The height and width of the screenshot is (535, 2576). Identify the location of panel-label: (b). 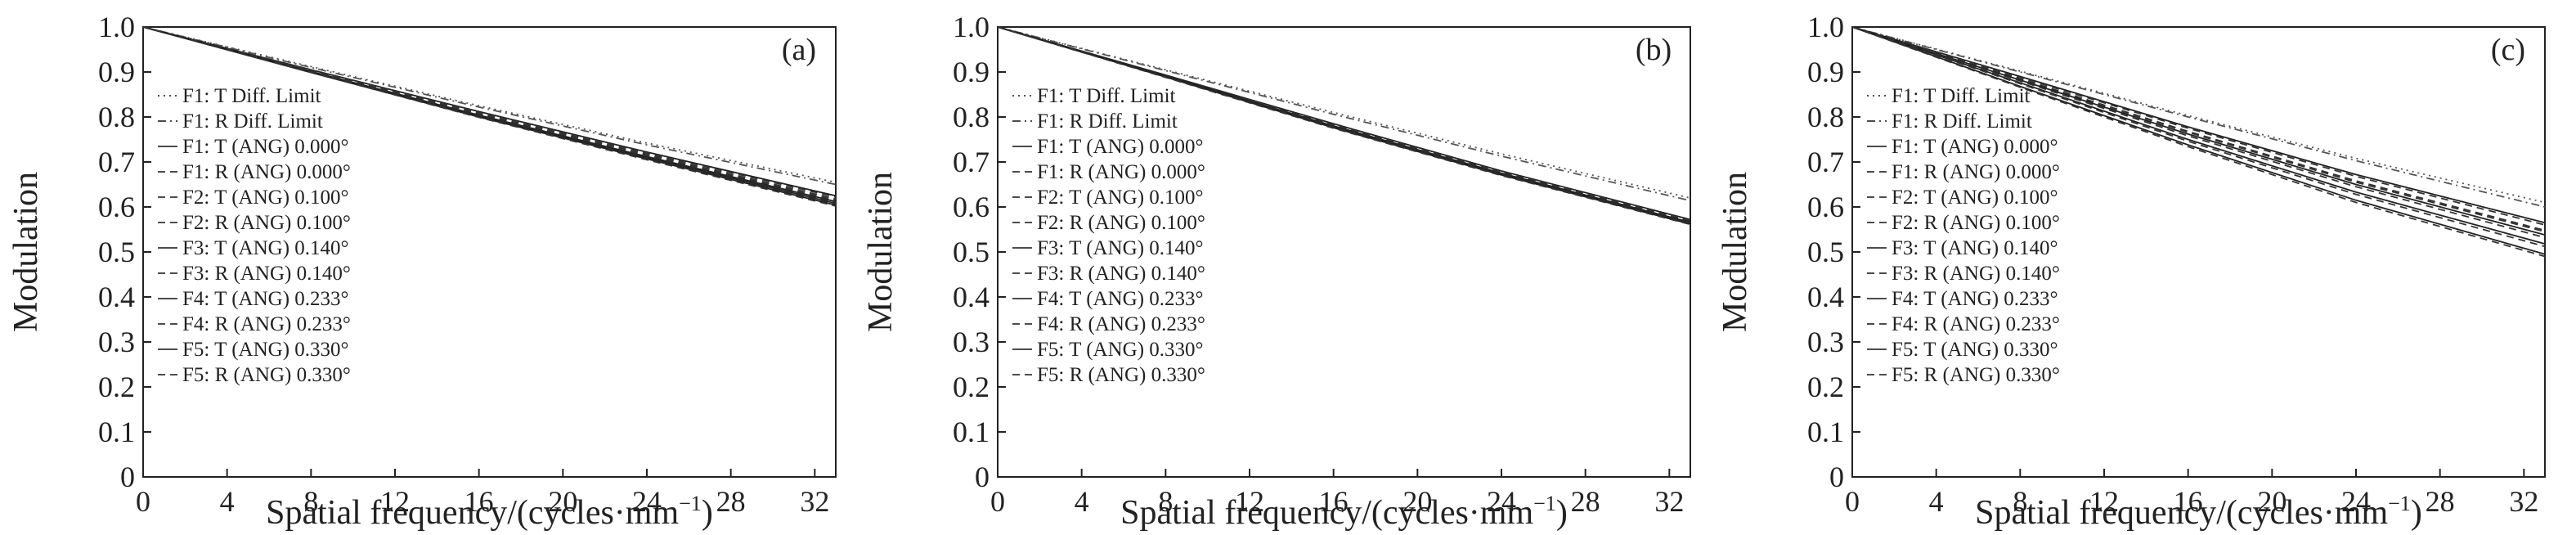
(1654, 50).